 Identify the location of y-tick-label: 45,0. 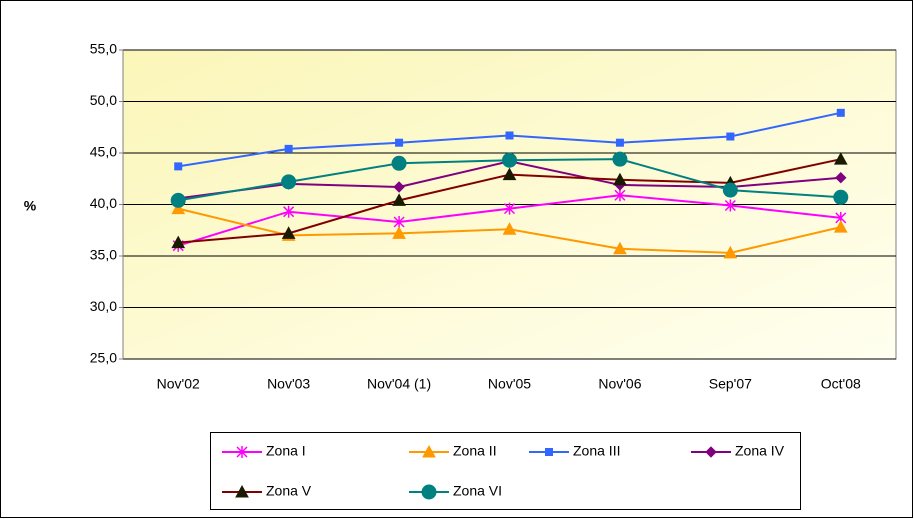
(103, 152).